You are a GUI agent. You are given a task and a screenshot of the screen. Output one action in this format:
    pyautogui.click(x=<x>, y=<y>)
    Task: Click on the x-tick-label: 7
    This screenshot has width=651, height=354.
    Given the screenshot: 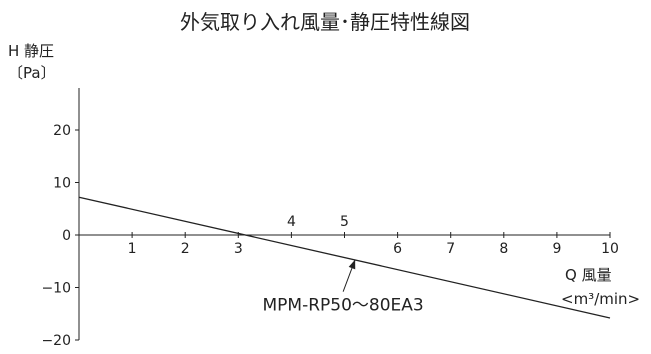 What is the action you would take?
    pyautogui.click(x=450, y=249)
    